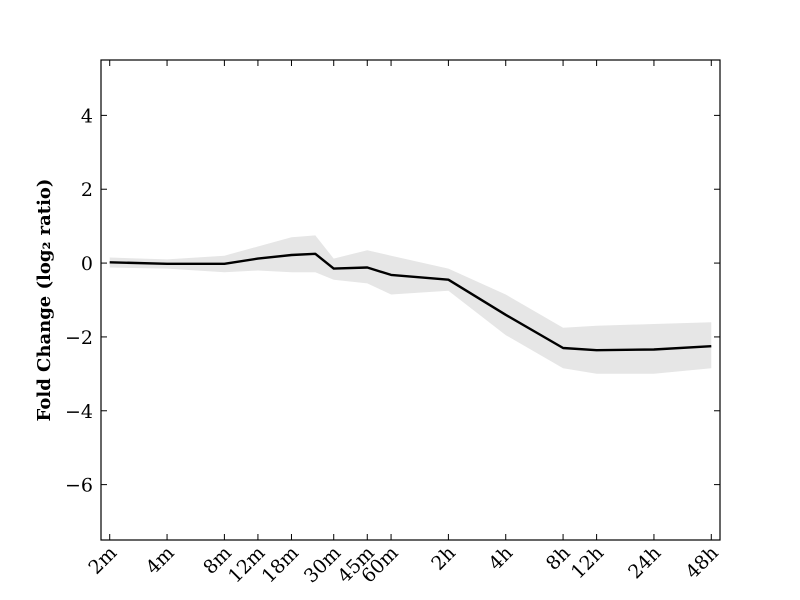 The height and width of the screenshot is (600, 800). What do you see at coordinates (102, 560) in the screenshot?
I see `x-tick-label: 2m` at bounding box center [102, 560].